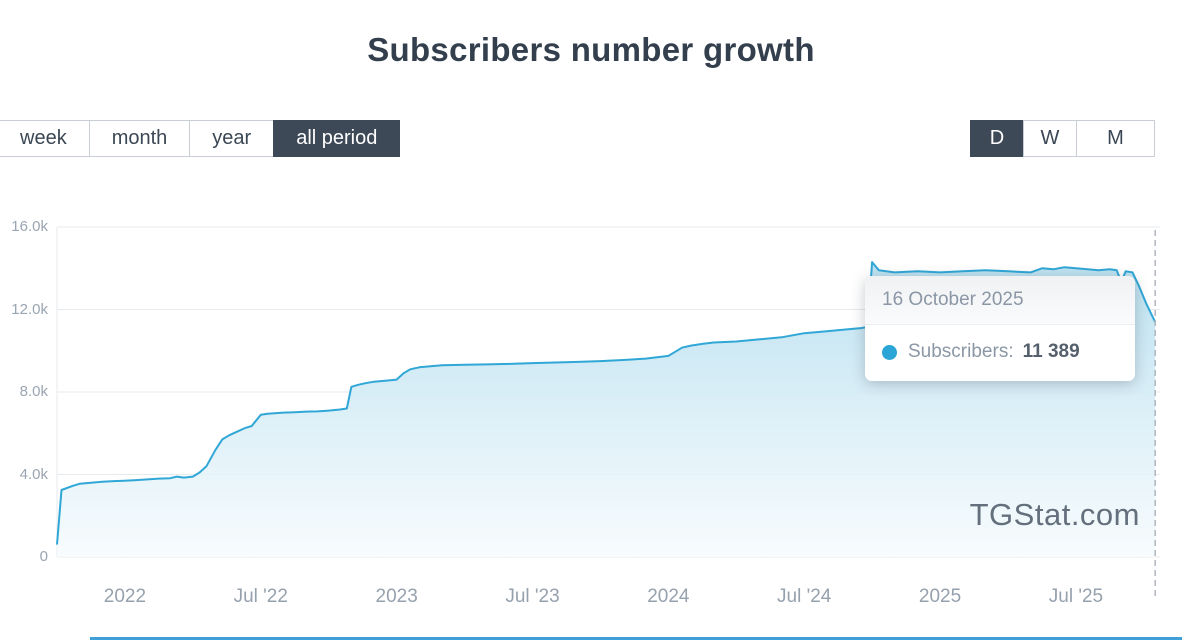  I want to click on granularity-tab-w: W, so click(1050, 138).